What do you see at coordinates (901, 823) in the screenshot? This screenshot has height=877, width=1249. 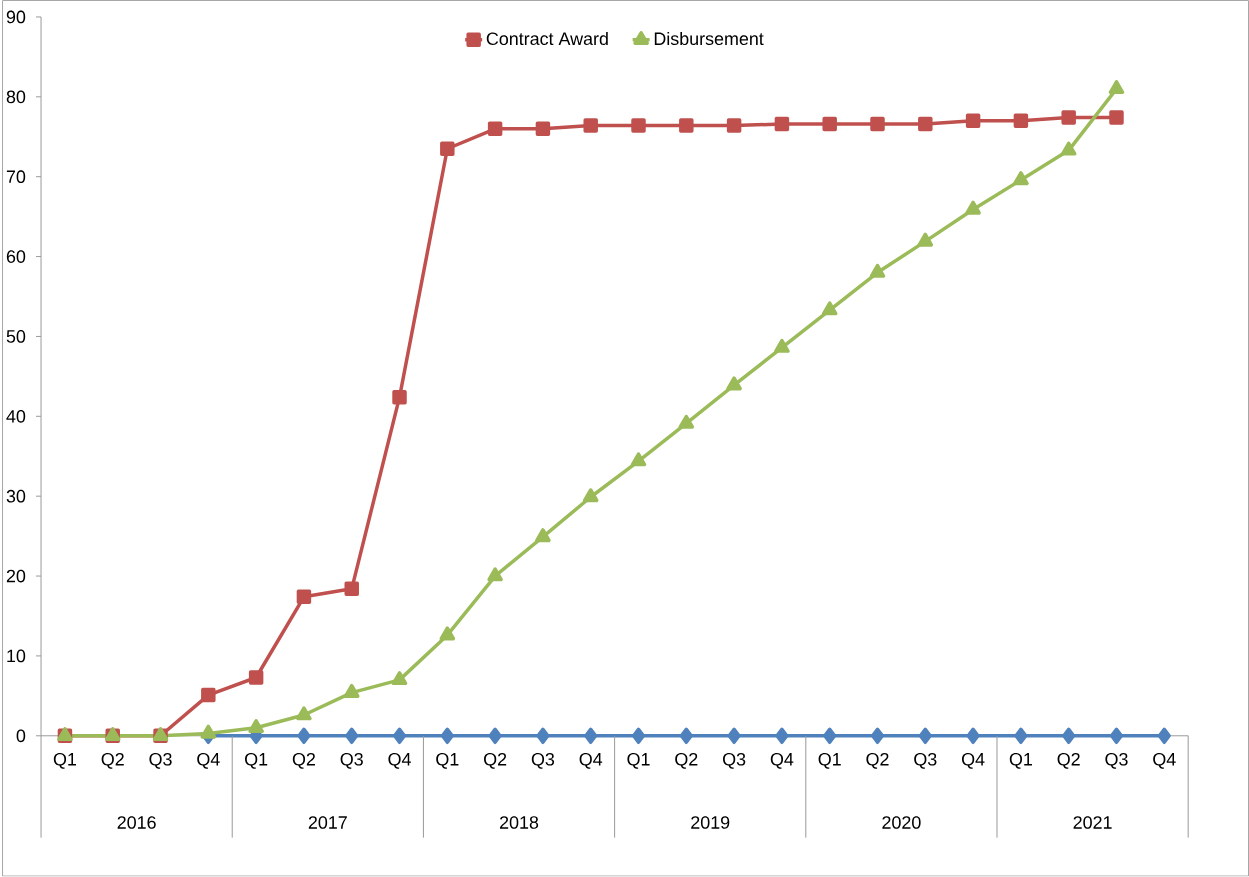 I see `text: 2020` at bounding box center [901, 823].